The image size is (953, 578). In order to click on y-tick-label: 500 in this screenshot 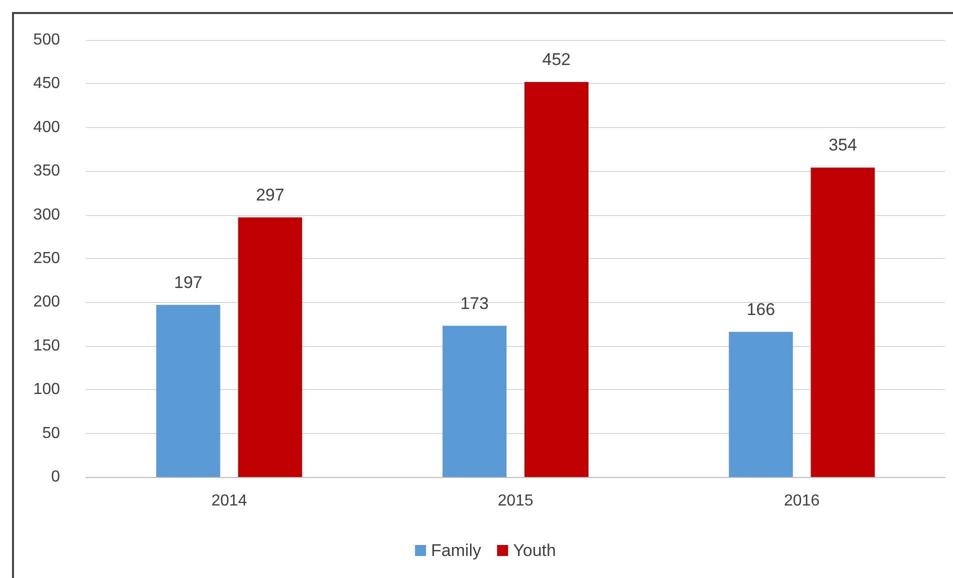, I will do `click(46, 40)`.